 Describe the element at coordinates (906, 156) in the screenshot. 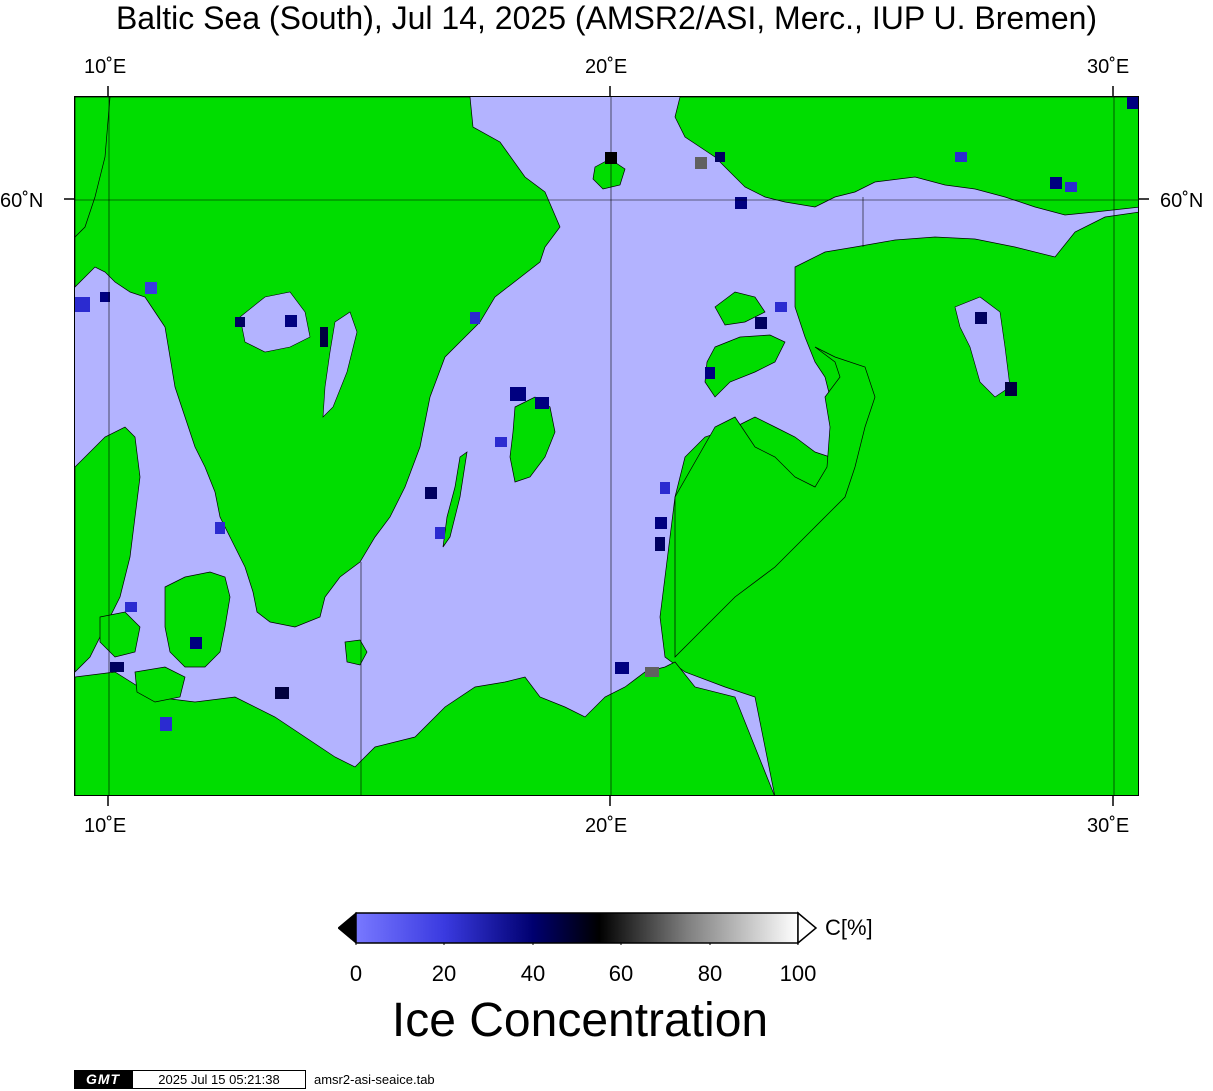

I see `land-finland` at that location.